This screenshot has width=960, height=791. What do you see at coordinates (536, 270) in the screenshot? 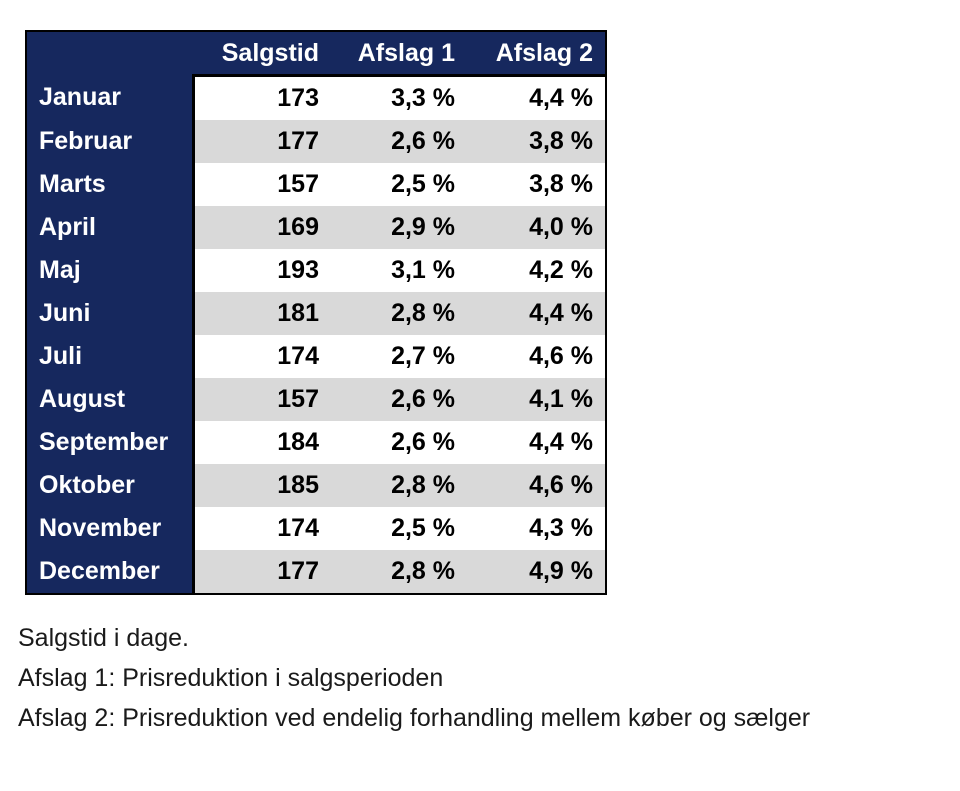
I see `table-cell: 4,2 %` at bounding box center [536, 270].